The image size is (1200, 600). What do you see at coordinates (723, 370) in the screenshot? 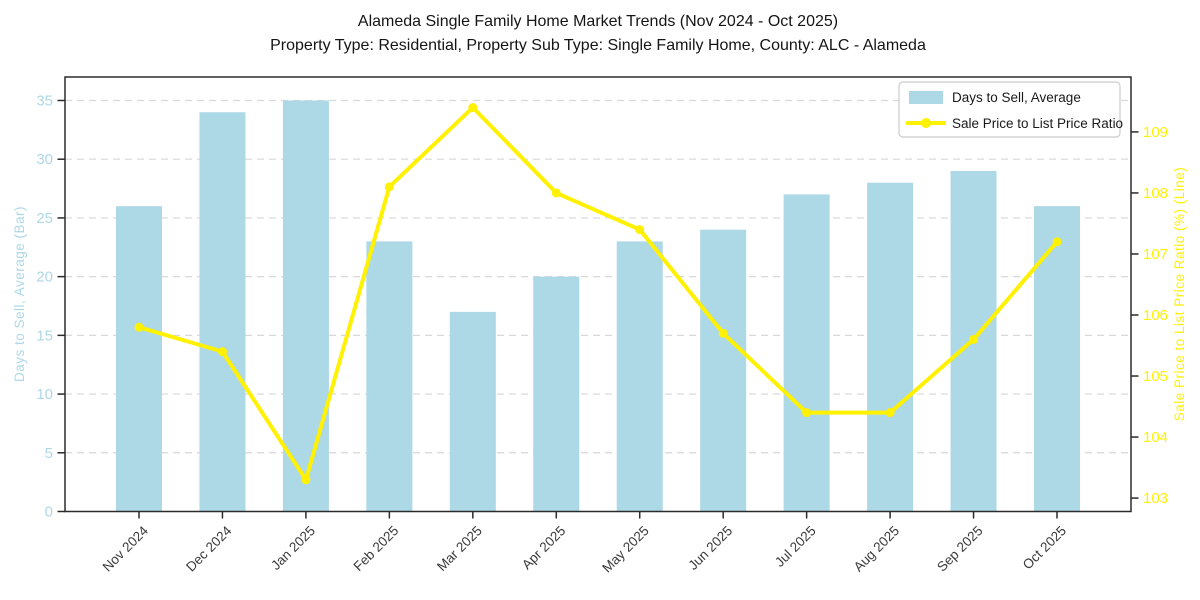
I see `bar-Jun 2025` at bounding box center [723, 370].